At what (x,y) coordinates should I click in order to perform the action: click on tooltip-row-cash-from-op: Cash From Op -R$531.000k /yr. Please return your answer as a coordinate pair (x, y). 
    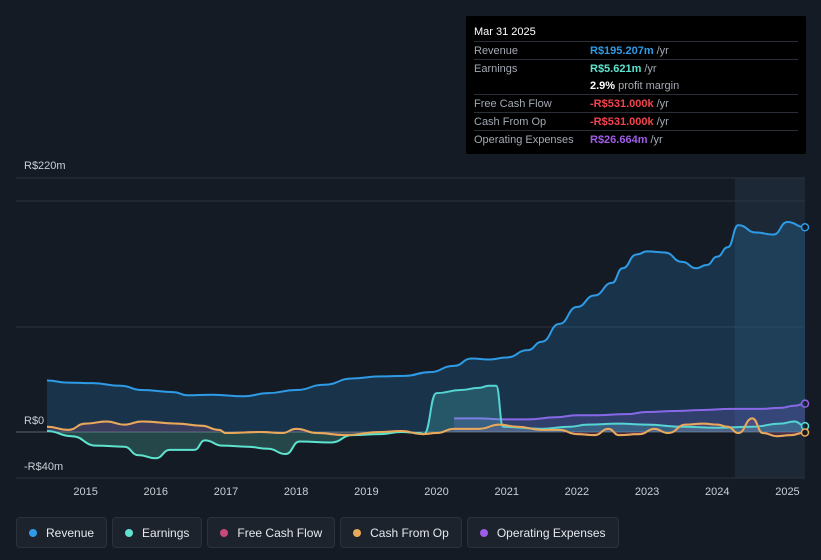
    Looking at the image, I should click on (636, 121).